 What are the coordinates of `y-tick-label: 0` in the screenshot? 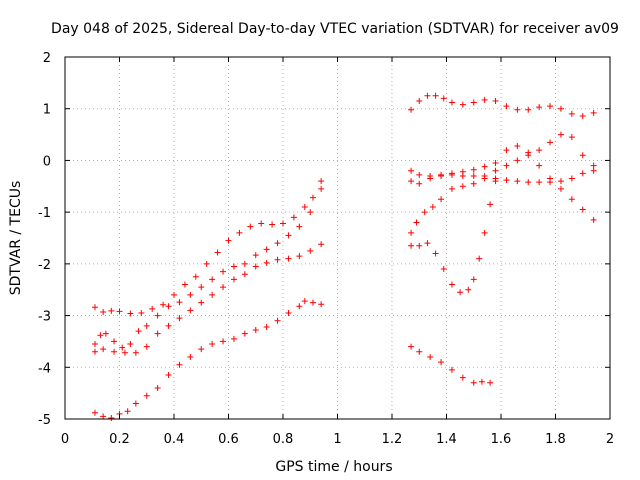 It's located at (47, 161).